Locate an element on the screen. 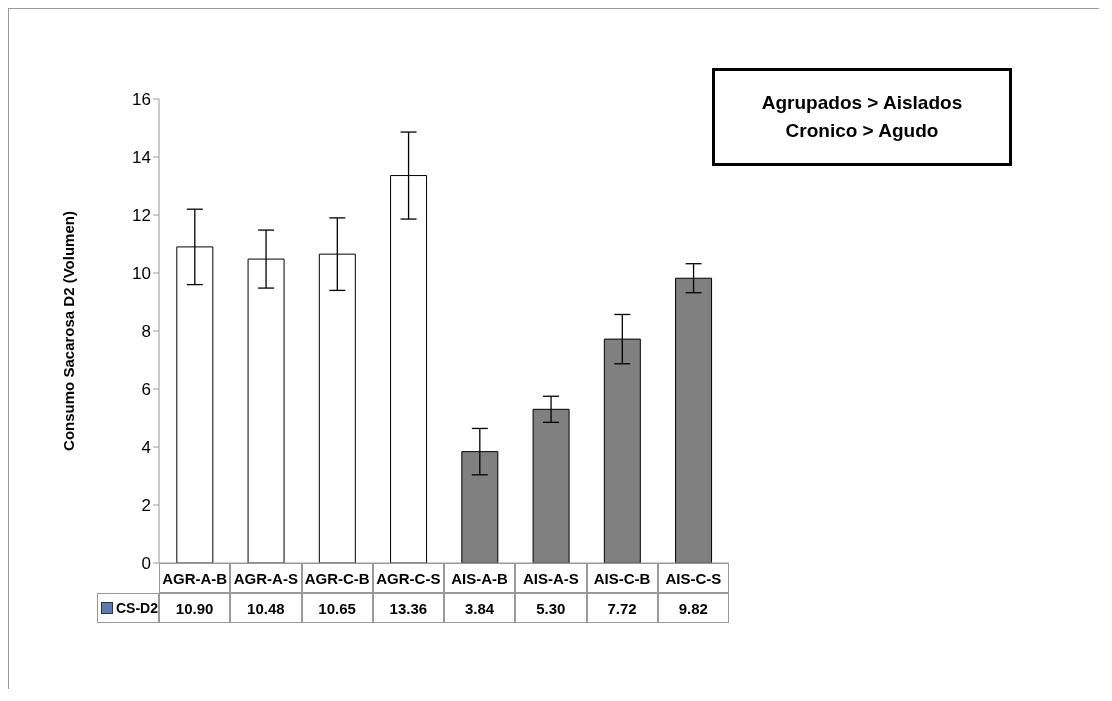 Image resolution: width=1112 pixels, height=701 pixels. text: CS-D2 is located at coordinates (128, 608).